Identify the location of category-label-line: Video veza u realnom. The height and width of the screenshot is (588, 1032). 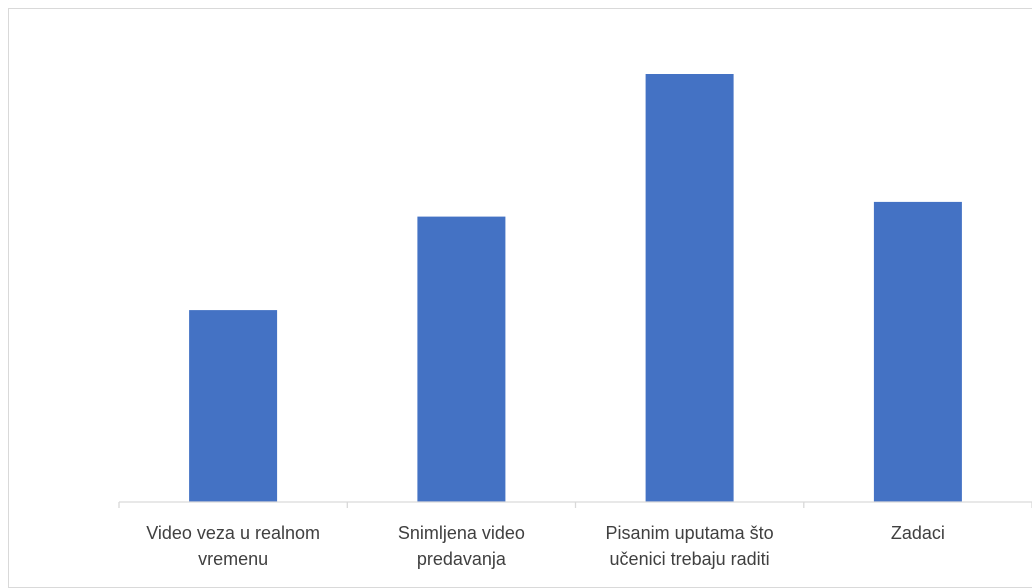
(233, 533).